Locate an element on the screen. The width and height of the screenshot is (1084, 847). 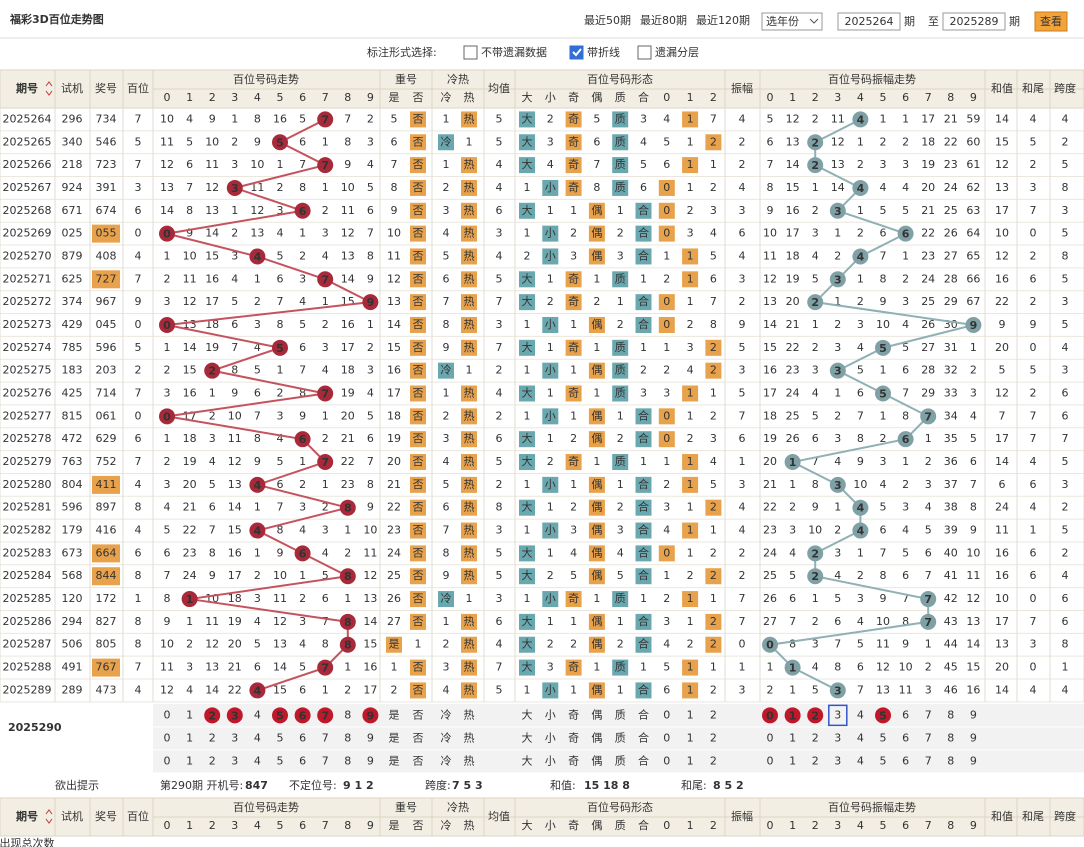
ball-text: 1 is located at coordinates (793, 715).